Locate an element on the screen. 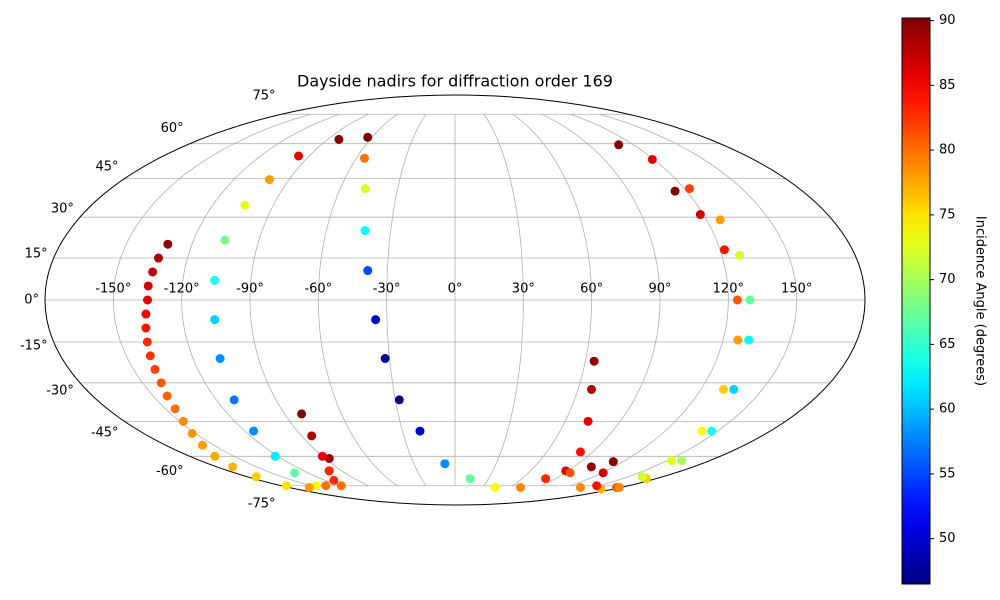 Image resolution: width=1000 pixels, height=600 pixels. colorbar-tick-label: 60 is located at coordinates (947, 409).